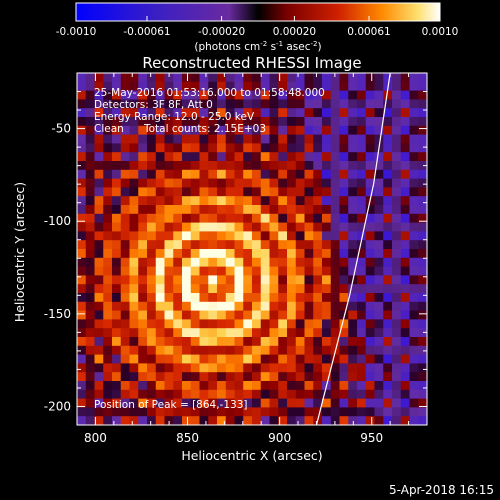  I want to click on x-axis-label: Heliocentric X (arcsec), so click(251, 455).